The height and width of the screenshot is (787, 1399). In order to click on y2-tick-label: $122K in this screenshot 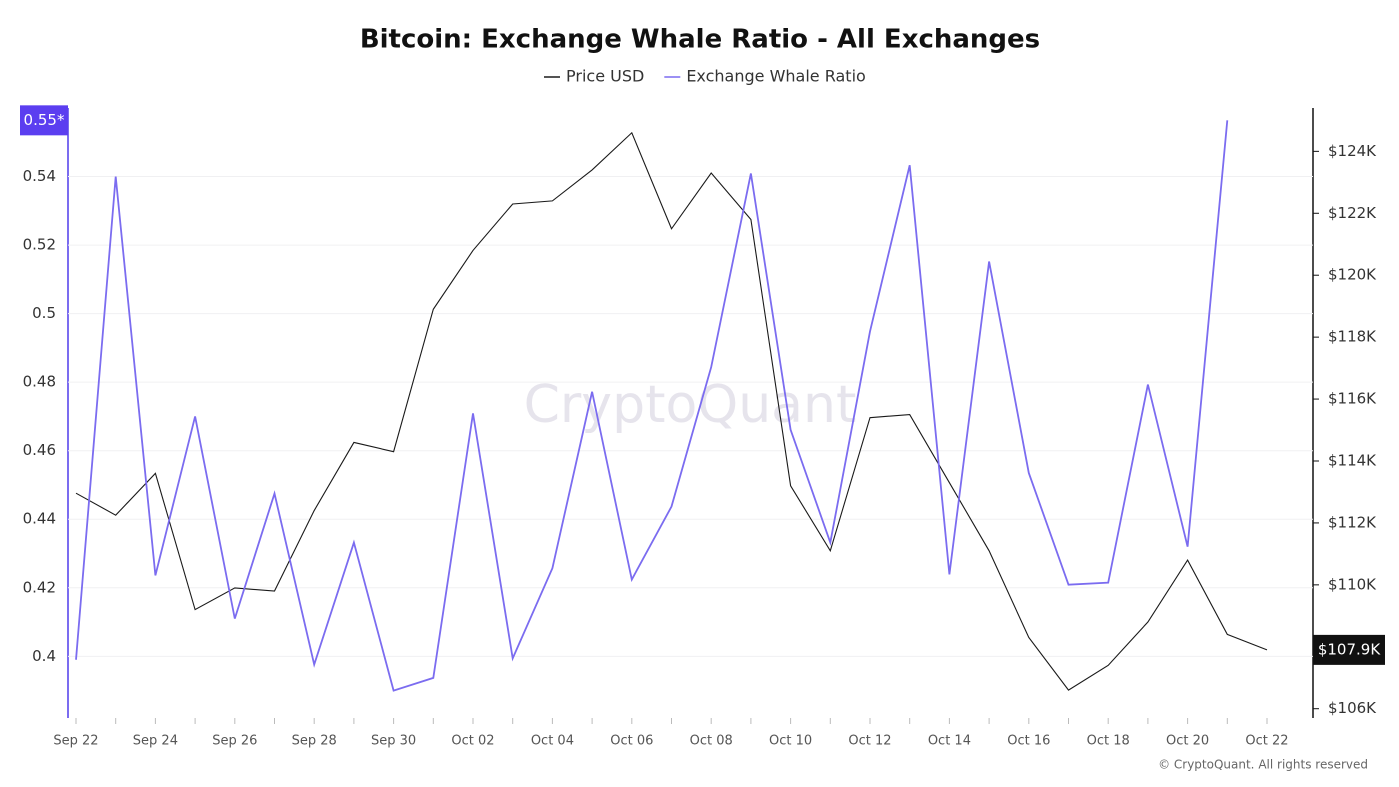, I will do `click(1352, 213)`.